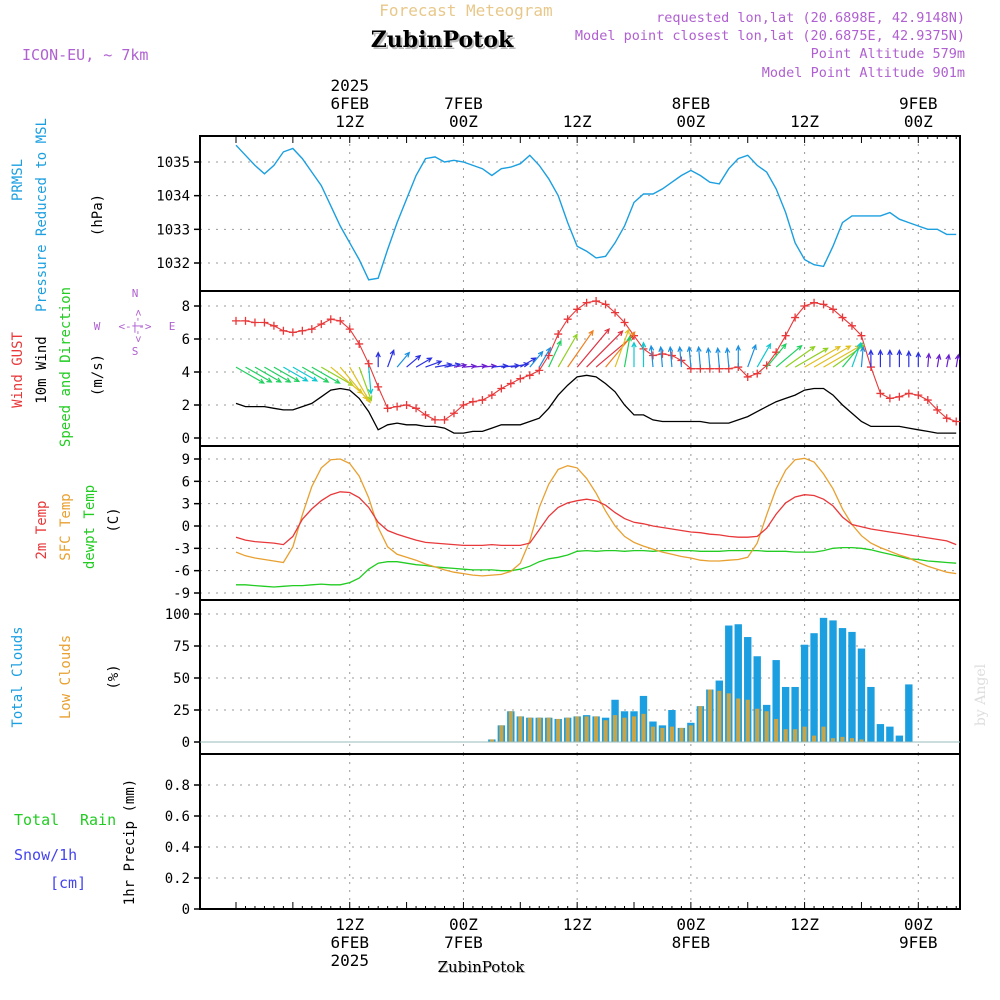  What do you see at coordinates (45, 855) in the screenshot?
I see `precip-label-snow: Snow/1h` at bounding box center [45, 855].